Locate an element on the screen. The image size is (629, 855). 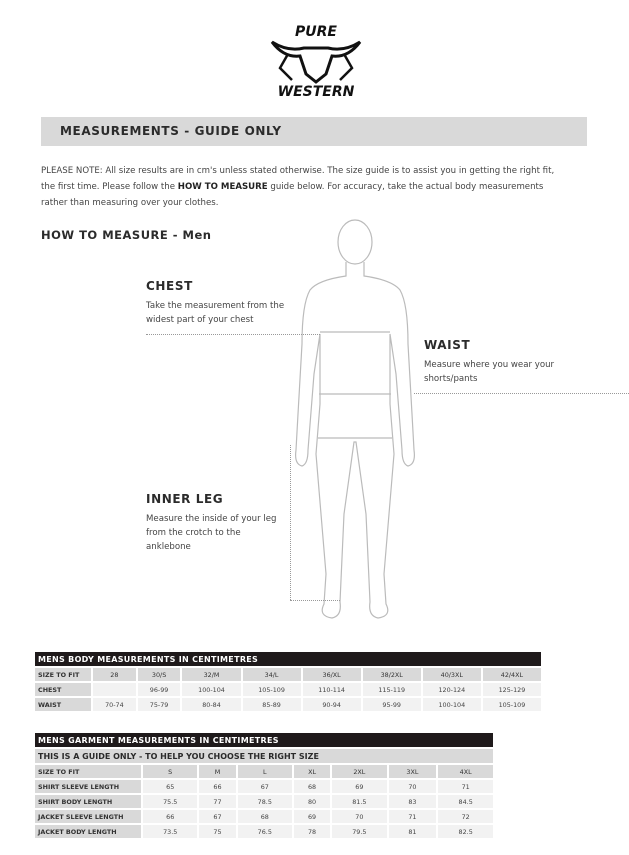
cell: 72 is located at coordinates (465, 816).